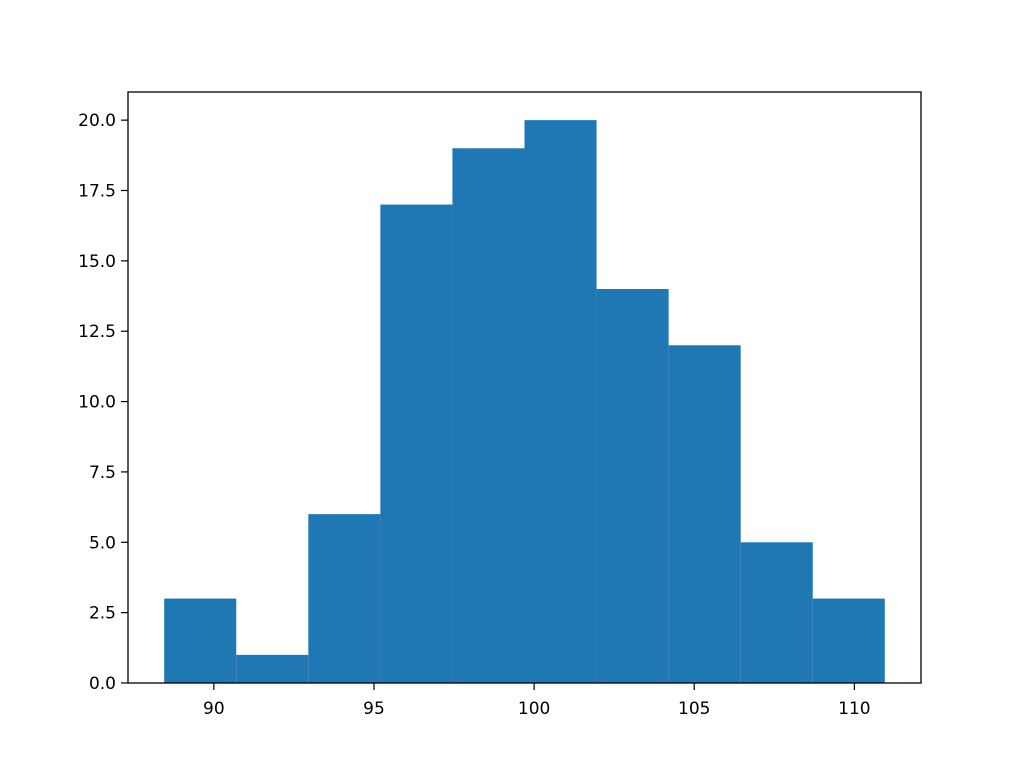 The width and height of the screenshot is (1024, 768). I want to click on x-tick-label: 90, so click(214, 709).